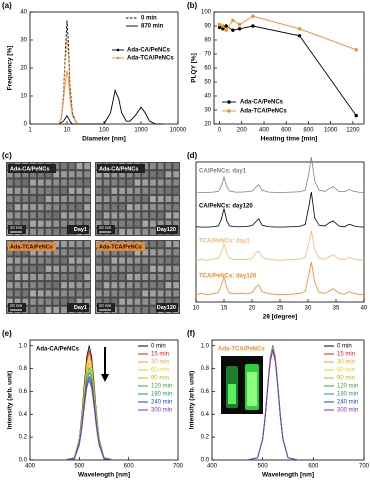 This screenshot has width=370, height=487. Describe the element at coordinates (23, 13) in the screenshot. I see `y-tick-label: 40` at that location.